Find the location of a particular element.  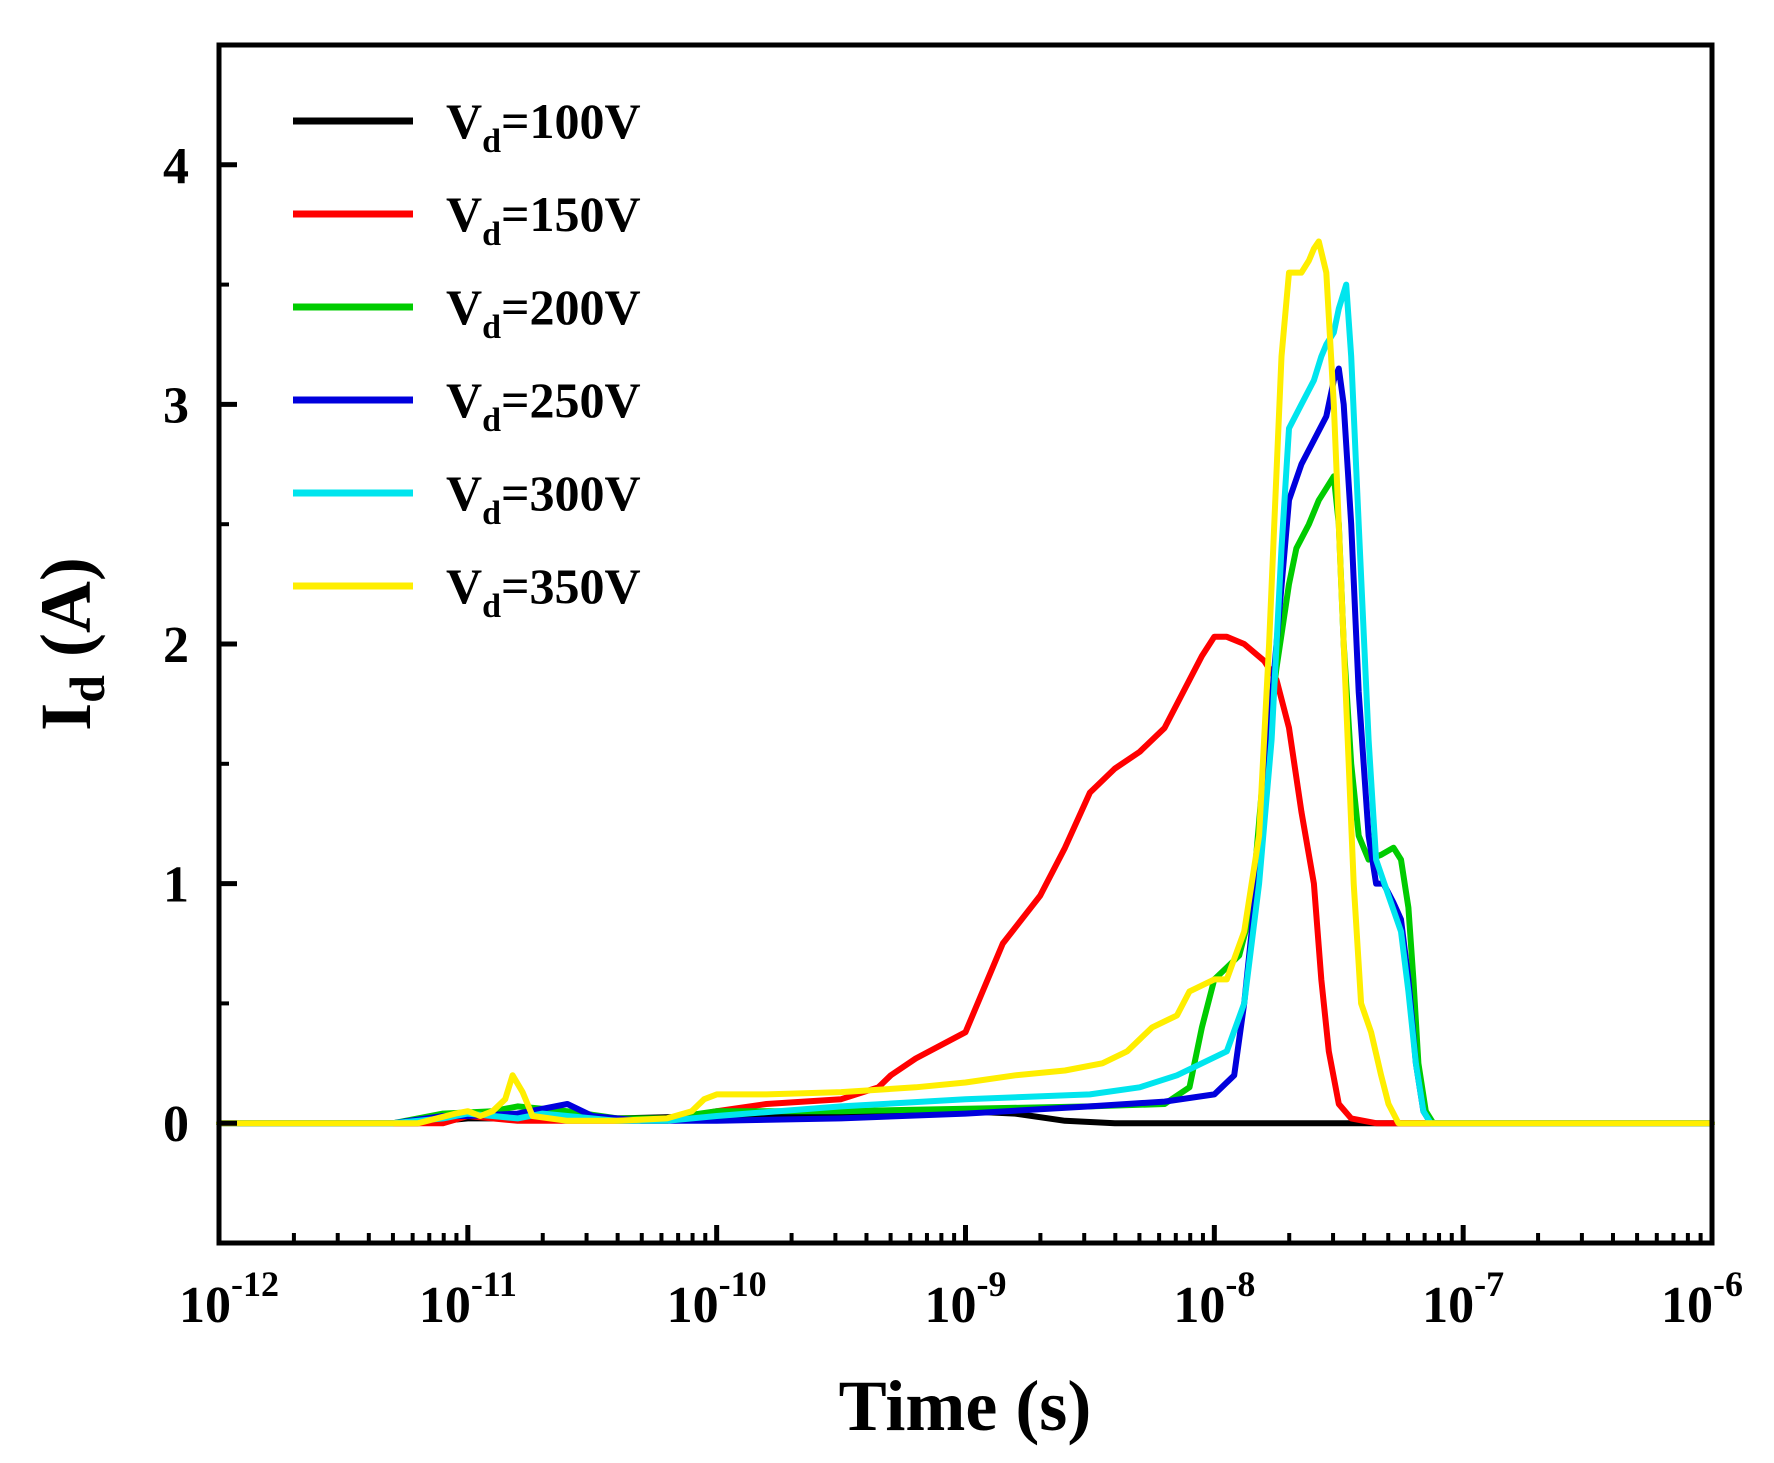

x-tick-label-6: 10⁻⁶ is located at coordinates (1702, 1299).